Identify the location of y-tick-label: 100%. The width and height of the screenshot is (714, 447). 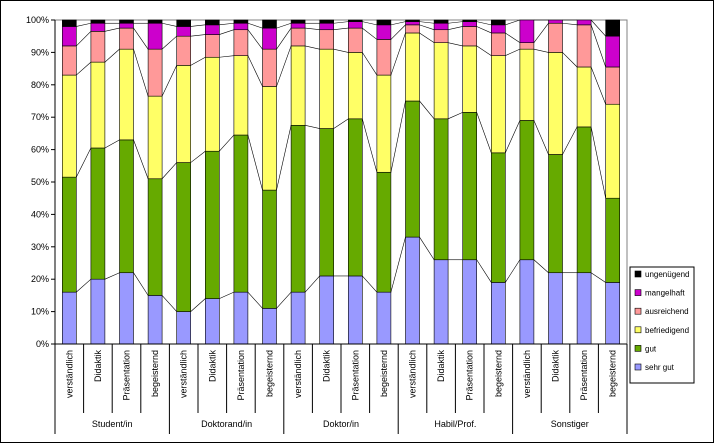
(37, 20).